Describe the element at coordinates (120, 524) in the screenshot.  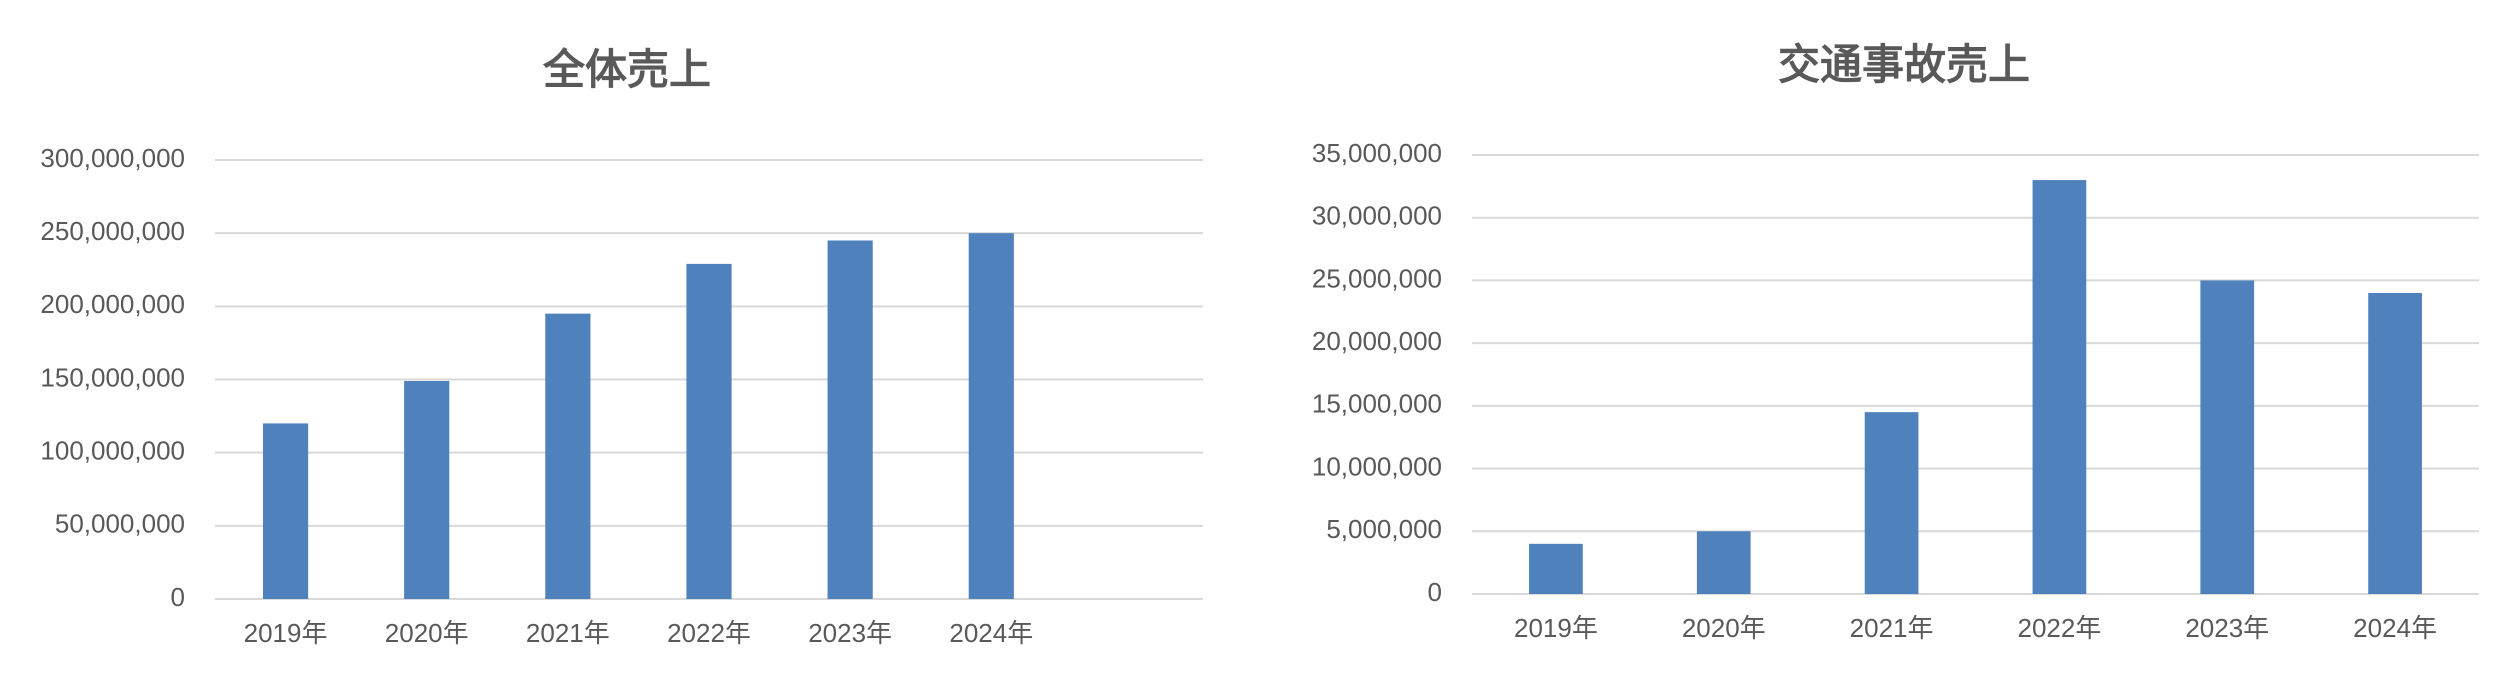
I see `y-tick-label: 50,000,000` at that location.